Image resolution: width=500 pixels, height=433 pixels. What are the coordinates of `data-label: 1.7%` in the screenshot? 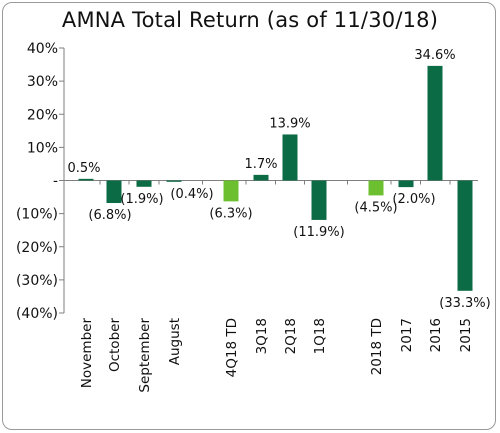 It's located at (260, 164).